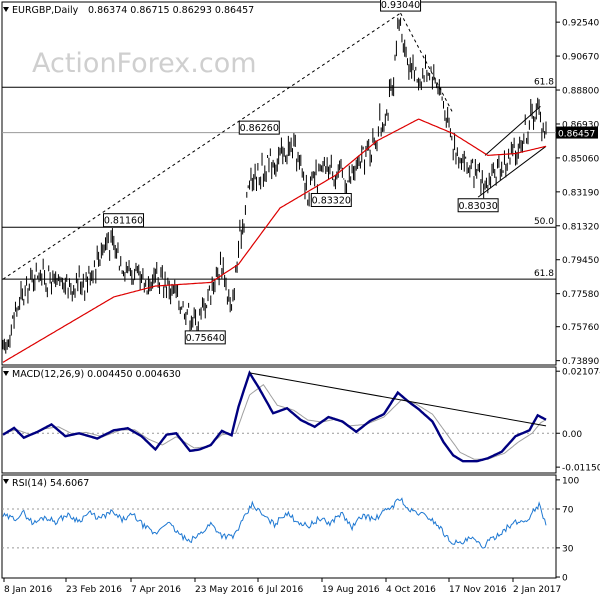  I want to click on price-annotation-label: 0.81160, so click(123, 221).